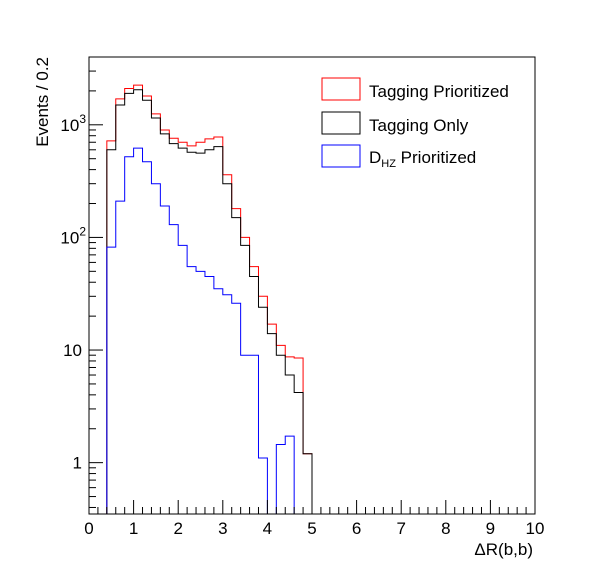  Describe the element at coordinates (419, 125) in the screenshot. I see `legend-label-tagging-only: Tagging Only` at that location.